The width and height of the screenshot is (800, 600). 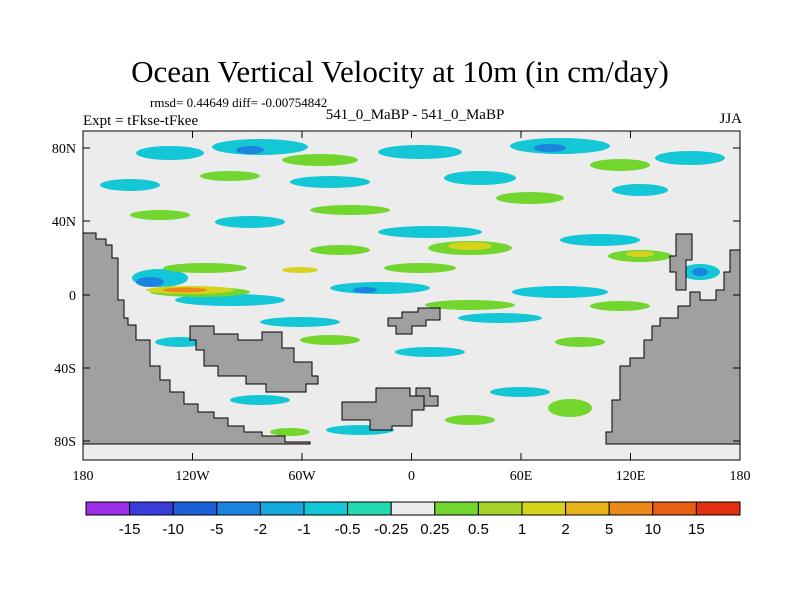 What do you see at coordinates (672, 339) in the screenshot?
I see `landmass-east` at bounding box center [672, 339].